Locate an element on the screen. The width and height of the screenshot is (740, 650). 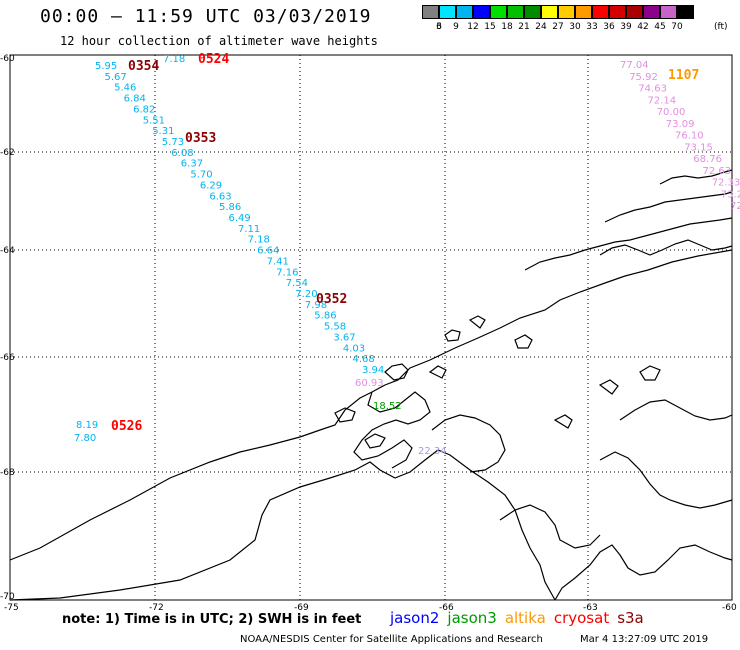
lat-label: -70 is located at coordinates (7, 597).